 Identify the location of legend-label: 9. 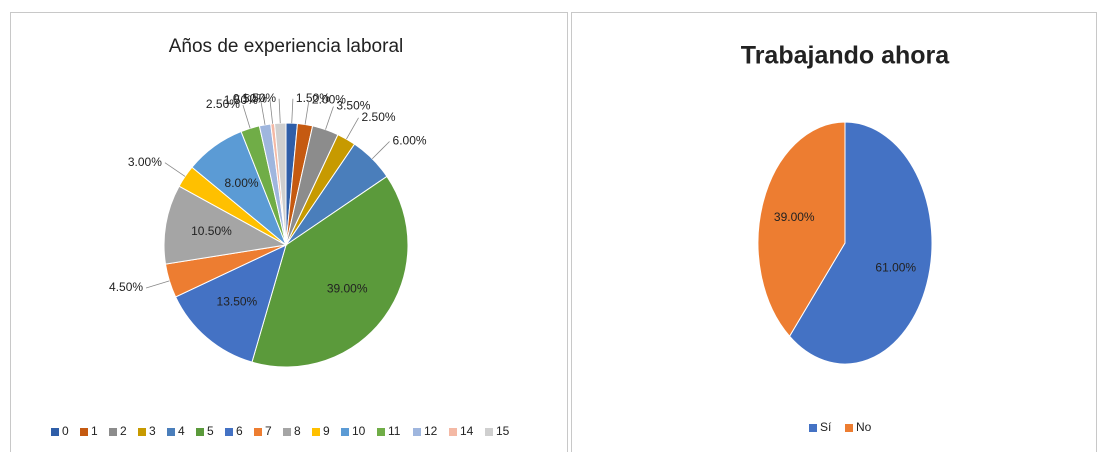
(326, 431).